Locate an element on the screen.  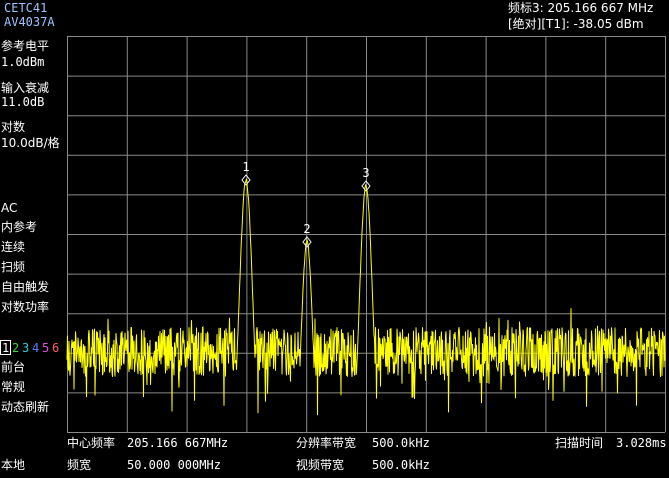
trace-number: 4 is located at coordinates (35, 348).